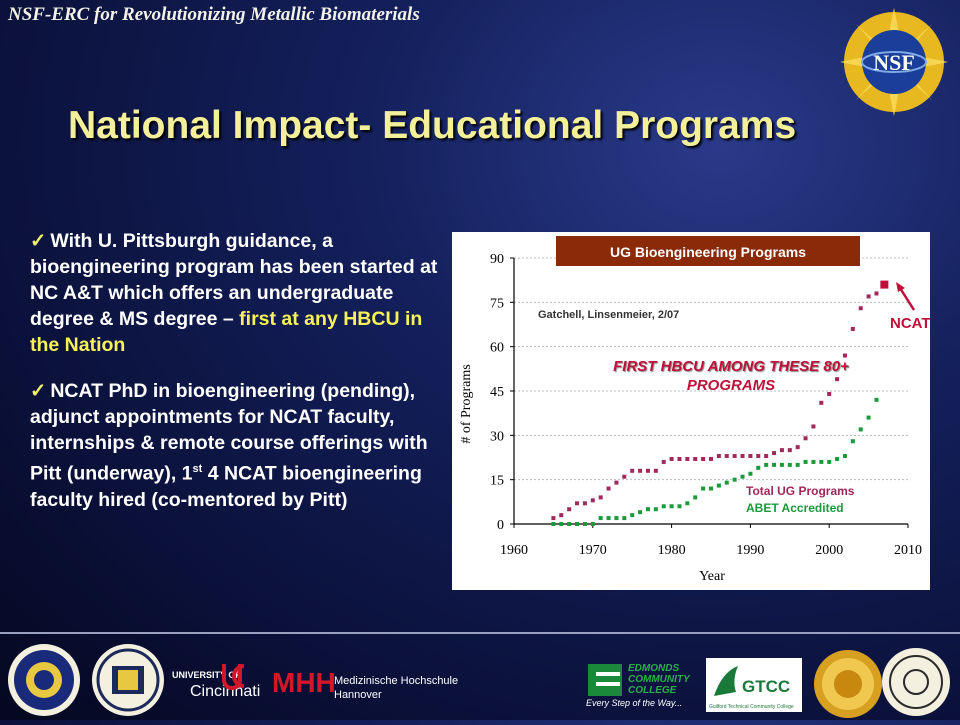 Image resolution: width=960 pixels, height=725 pixels. I want to click on ncat-label: NCAT, so click(910, 323).